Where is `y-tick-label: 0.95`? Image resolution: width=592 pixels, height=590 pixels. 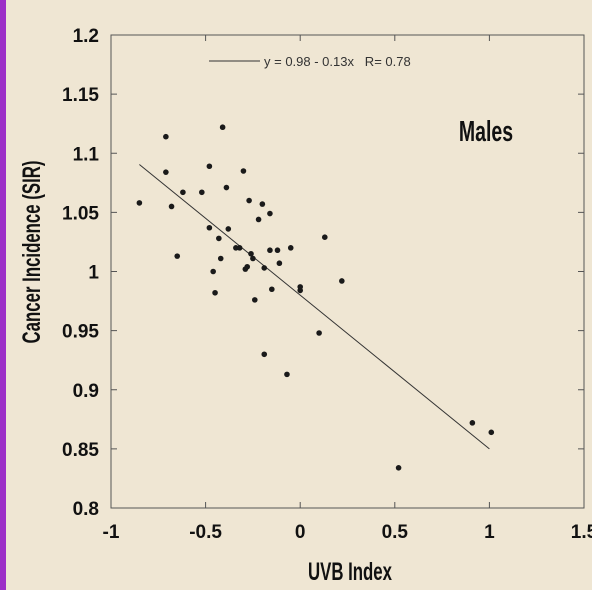
y-tick-label: 0.95 is located at coordinates (80, 332).